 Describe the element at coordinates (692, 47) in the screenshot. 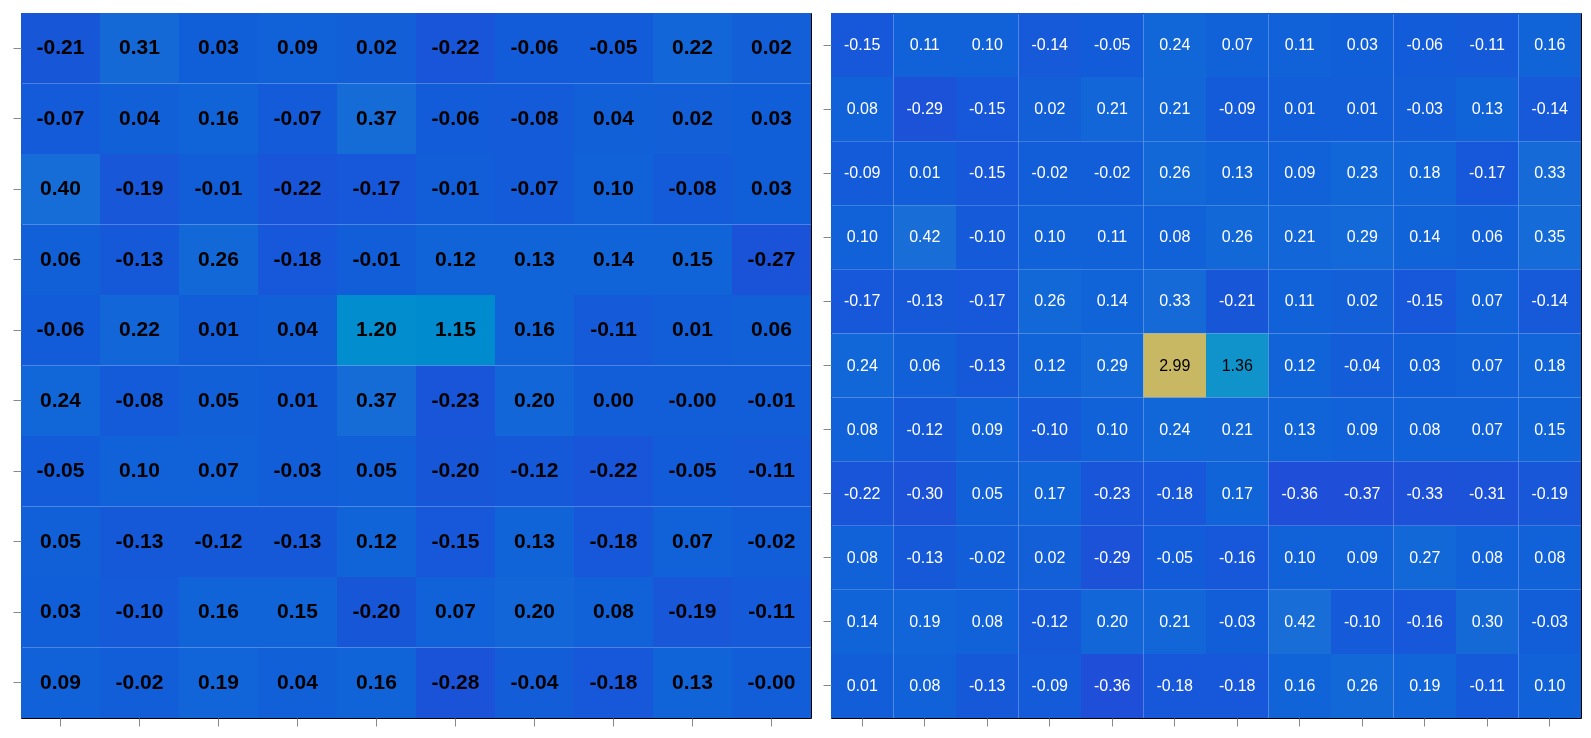

I see `data-label: 0.22` at that location.